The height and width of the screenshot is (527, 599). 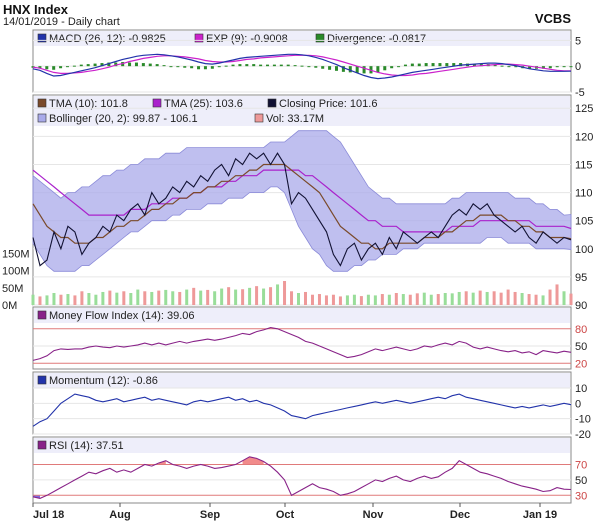 What do you see at coordinates (460, 515) in the screenshot?
I see `x-tick-label-5: Dec` at bounding box center [460, 515].